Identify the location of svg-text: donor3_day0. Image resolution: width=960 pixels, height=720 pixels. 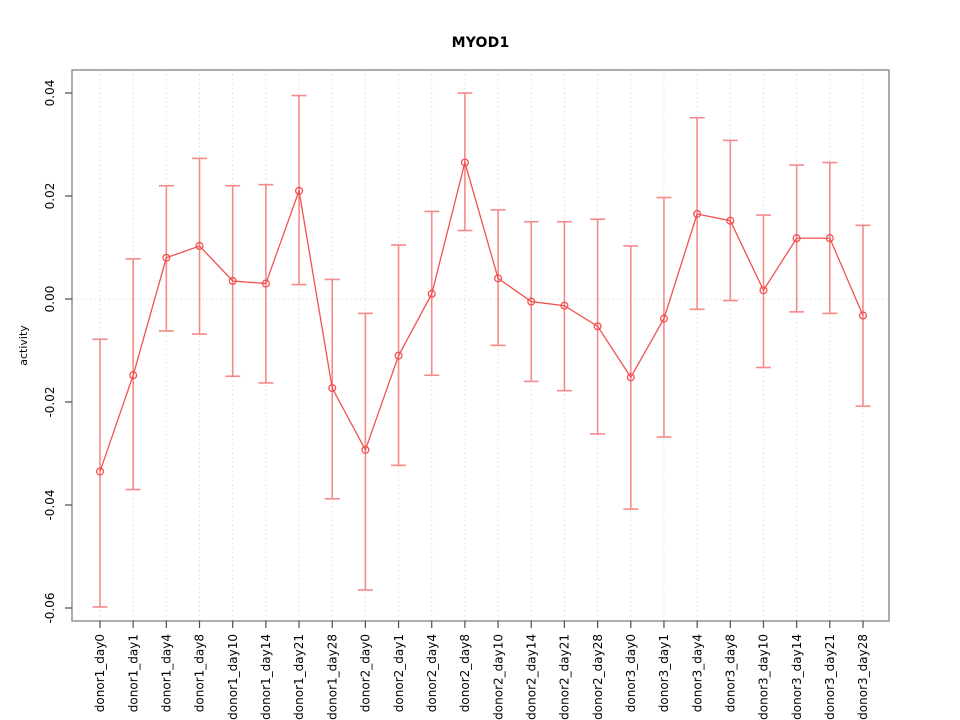
(631, 673).